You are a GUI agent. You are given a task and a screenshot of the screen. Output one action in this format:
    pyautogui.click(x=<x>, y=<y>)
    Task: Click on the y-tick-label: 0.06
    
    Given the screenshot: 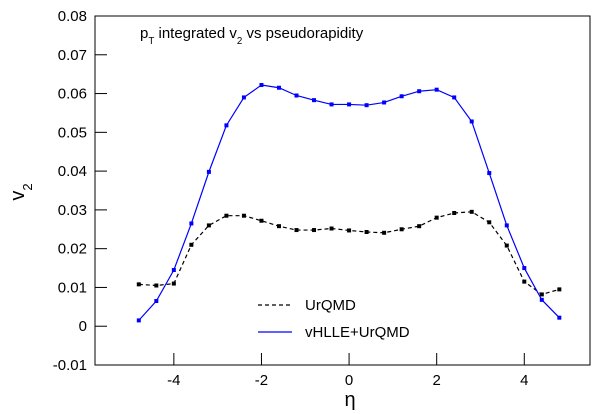 What is the action you would take?
    pyautogui.click(x=72, y=94)
    